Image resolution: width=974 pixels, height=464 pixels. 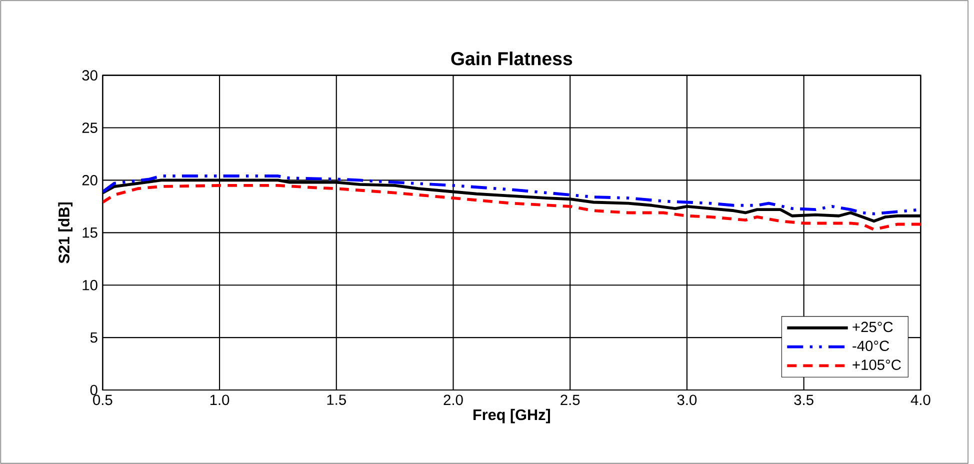 I want to click on x-tick-label: 3.5, so click(x=804, y=400).